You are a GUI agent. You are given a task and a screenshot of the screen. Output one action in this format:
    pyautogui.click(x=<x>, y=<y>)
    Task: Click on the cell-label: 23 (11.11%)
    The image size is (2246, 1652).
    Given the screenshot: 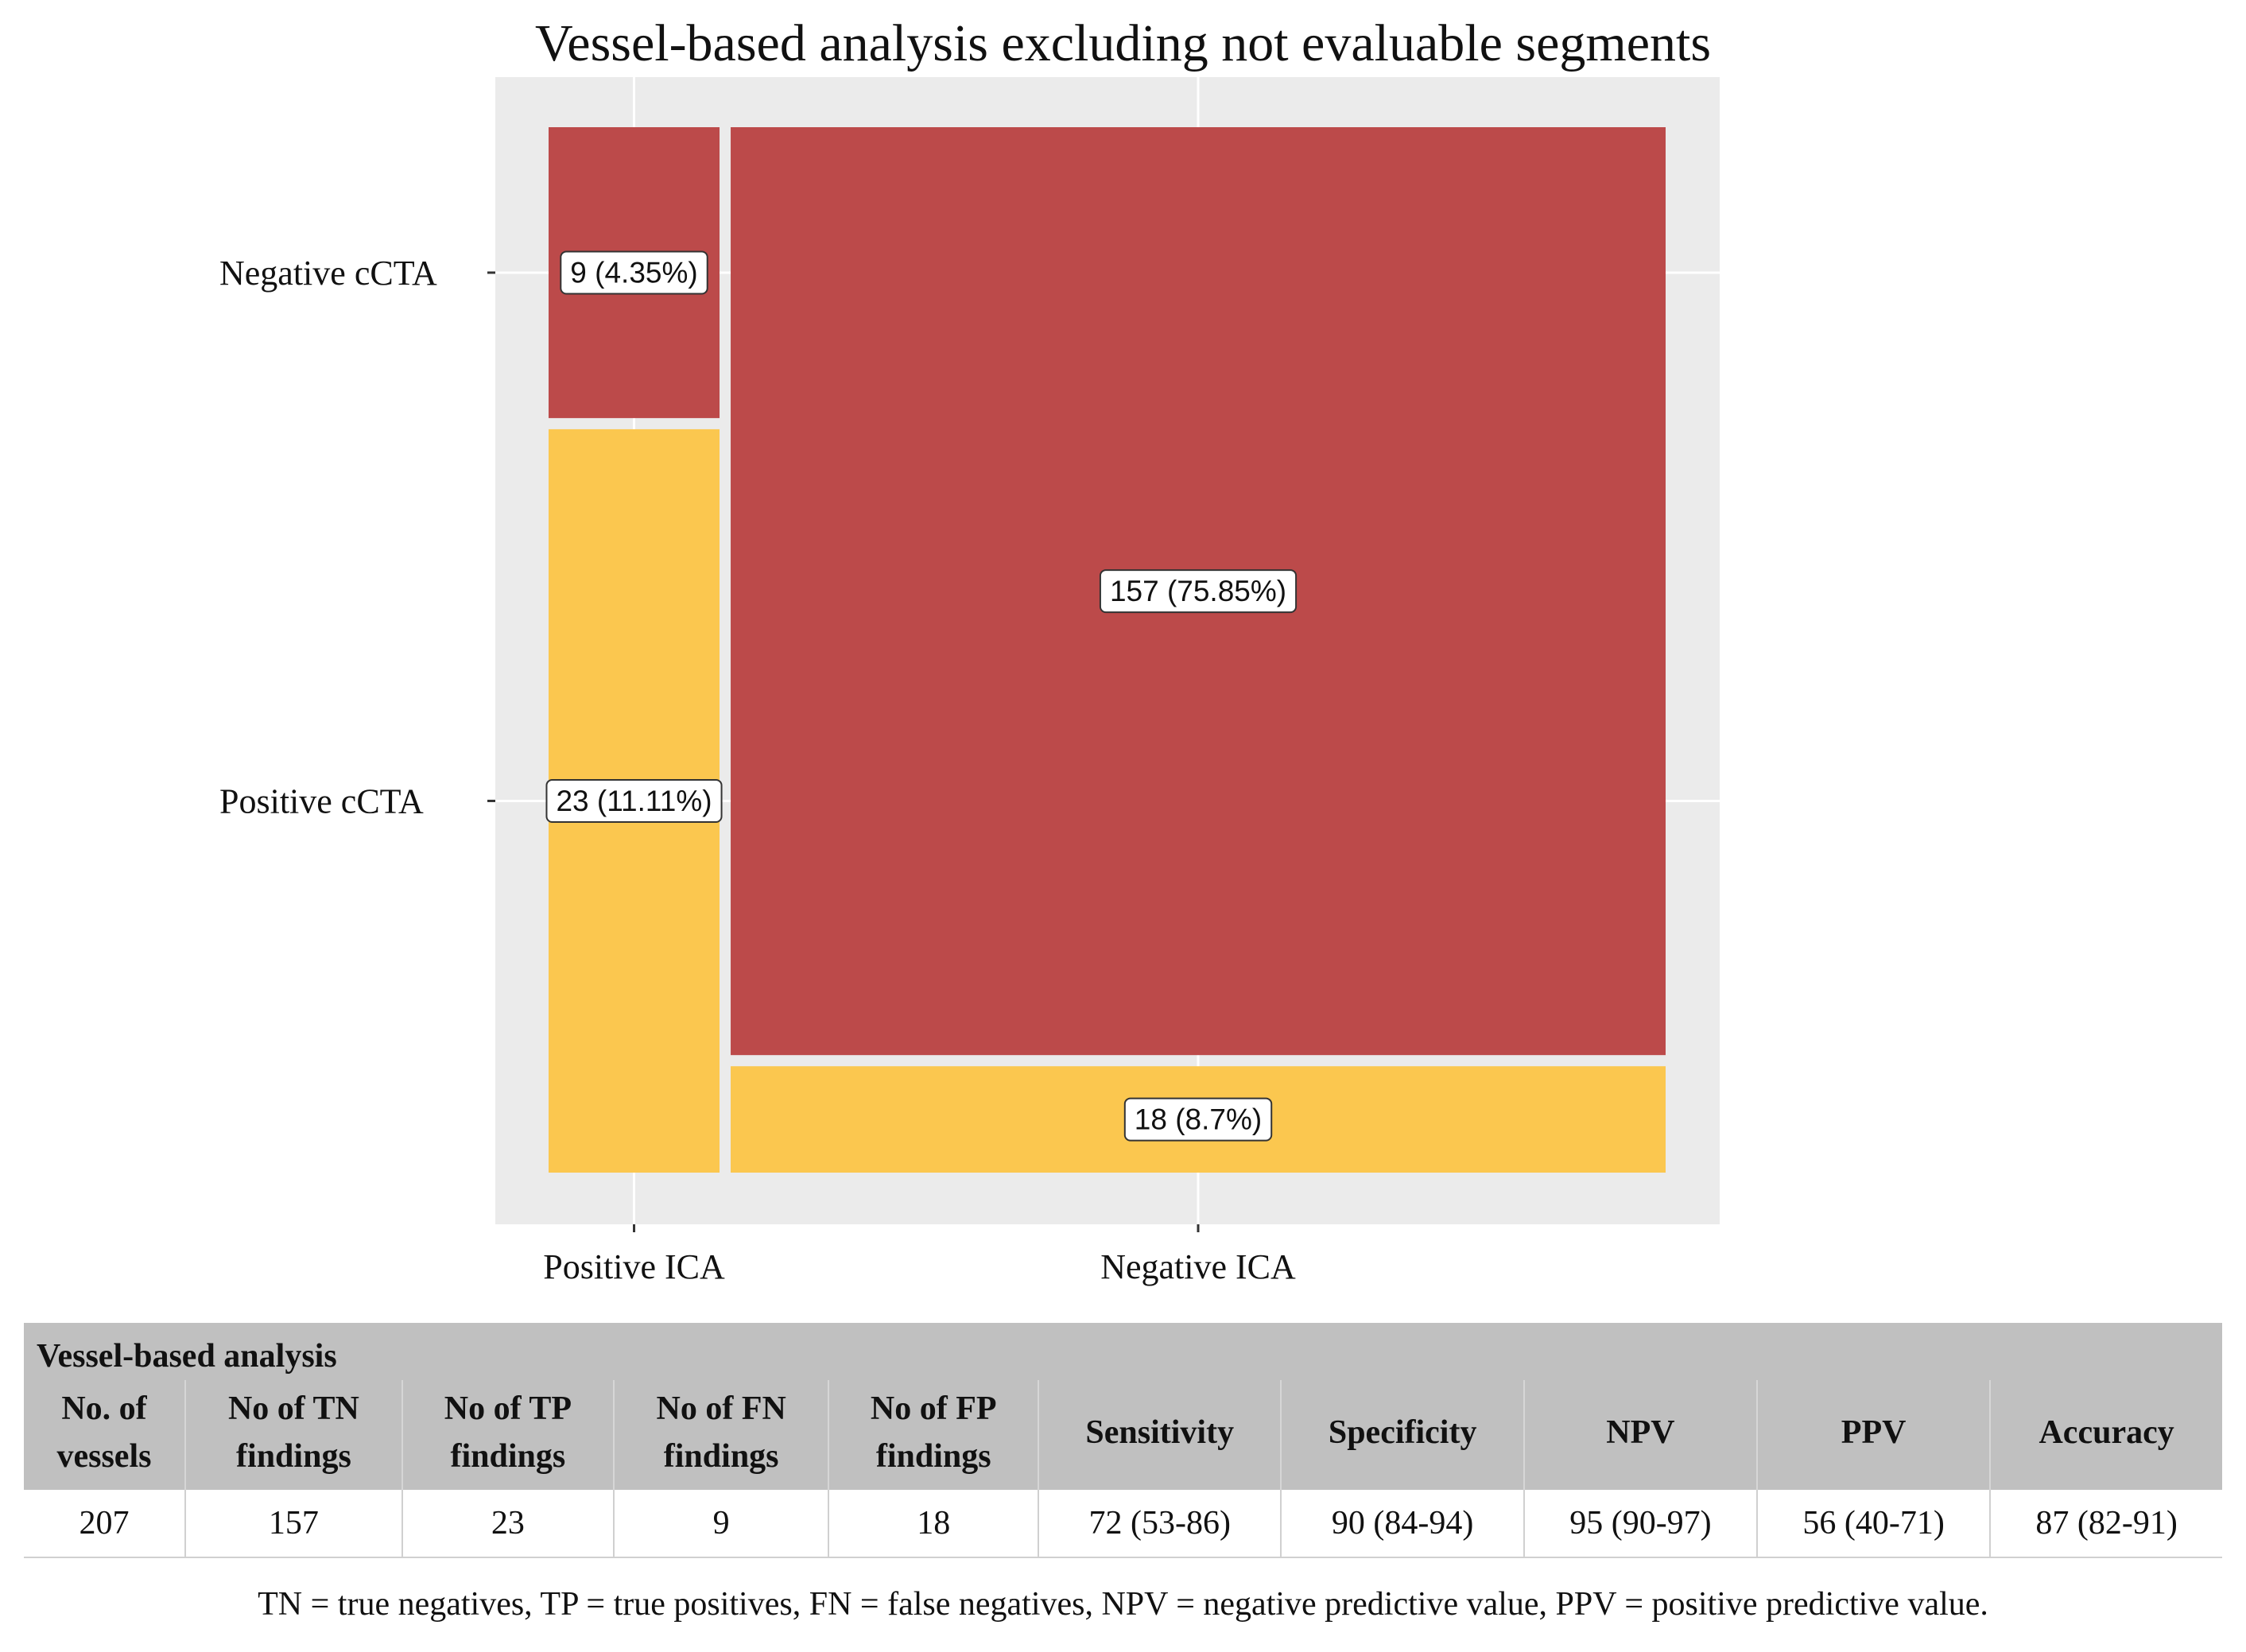 What is the action you would take?
    pyautogui.click(x=634, y=801)
    